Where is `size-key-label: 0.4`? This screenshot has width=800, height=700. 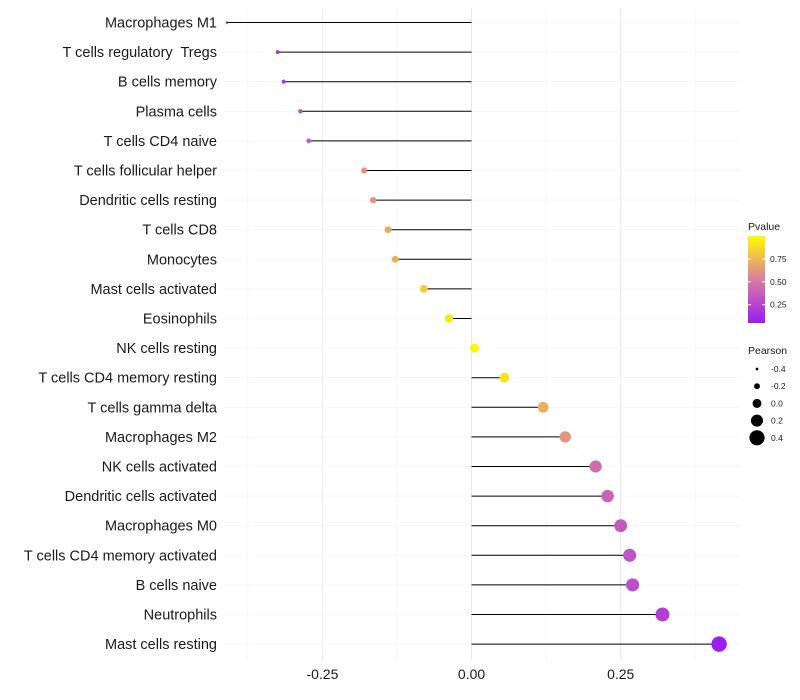 size-key-label: 0.4 is located at coordinates (777, 438).